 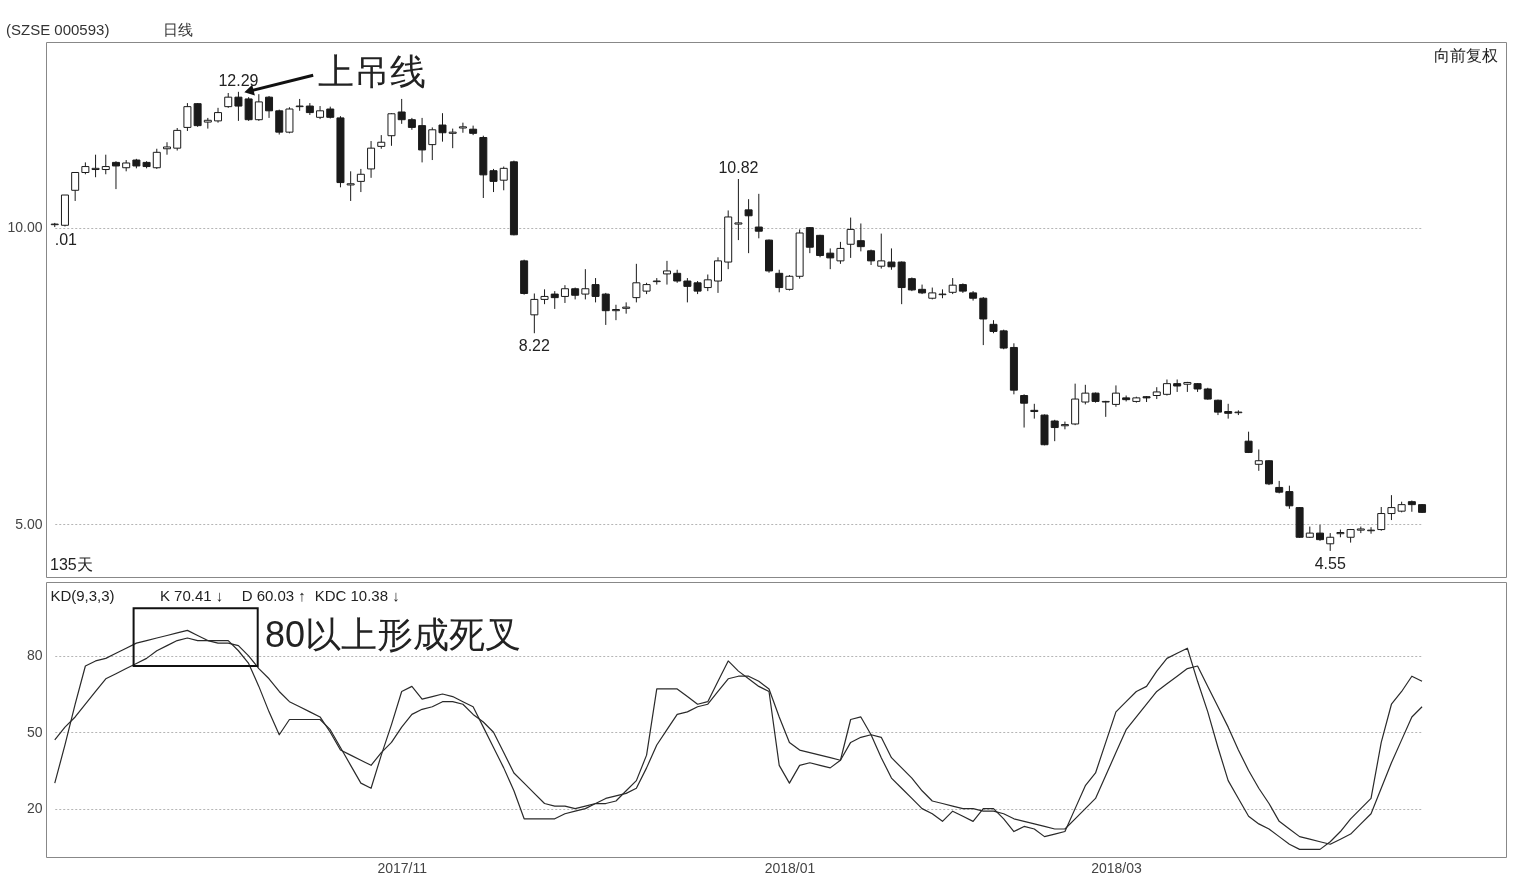 What do you see at coordinates (34, 808) in the screenshot?
I see `y-tick-label: 20` at bounding box center [34, 808].